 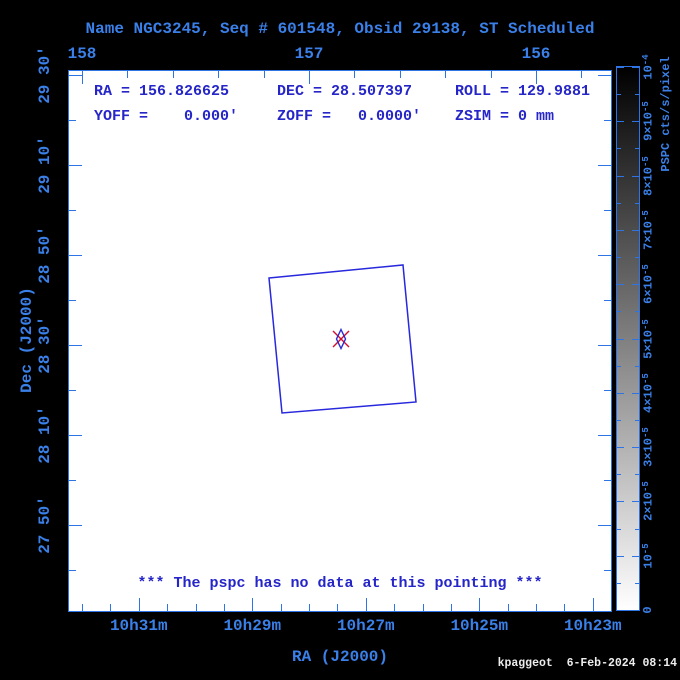 I want to click on colorbar-tick-label: 7×10-5, so click(x=648, y=230).